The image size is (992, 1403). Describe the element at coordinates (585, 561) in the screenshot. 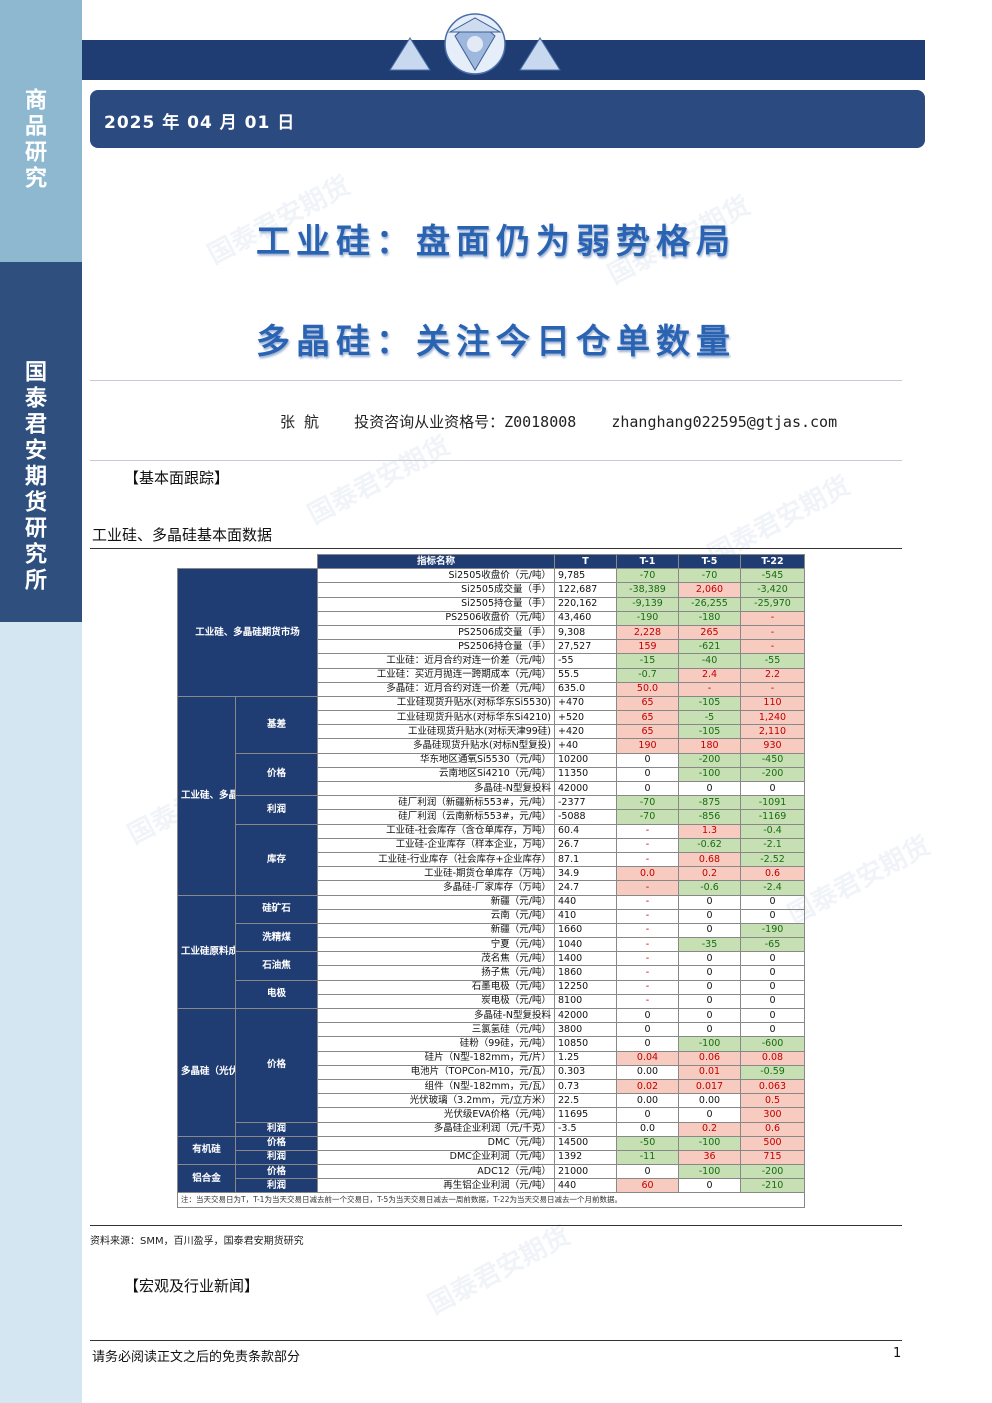

I see `header-t: T` at that location.